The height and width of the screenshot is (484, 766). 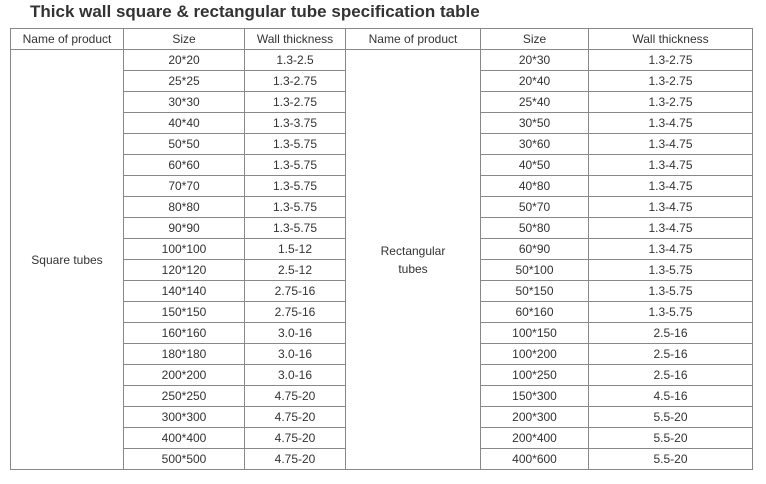 What do you see at coordinates (184, 144) in the screenshot?
I see `size-cell: 50*50` at bounding box center [184, 144].